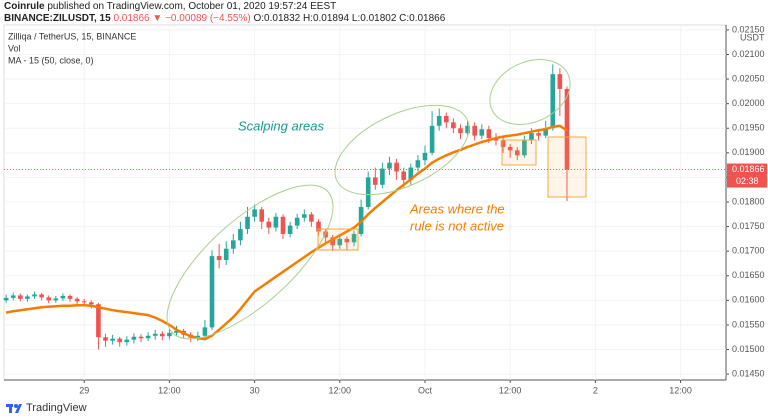  I want to click on currency: USDT, so click(752, 37).